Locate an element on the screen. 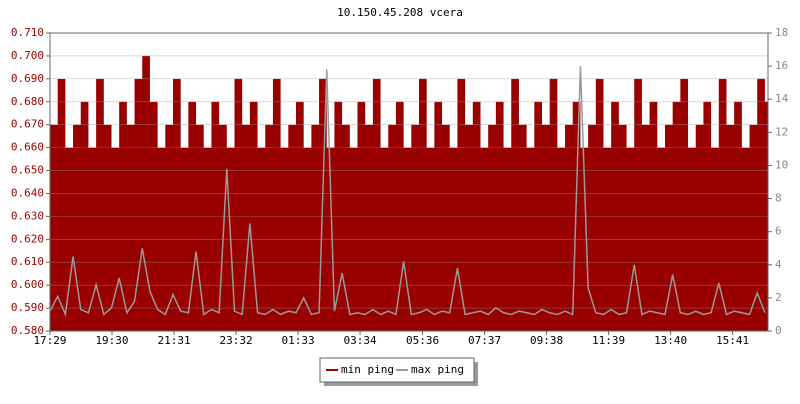 The image size is (800, 404). legend-label: max ping is located at coordinates (437, 369).